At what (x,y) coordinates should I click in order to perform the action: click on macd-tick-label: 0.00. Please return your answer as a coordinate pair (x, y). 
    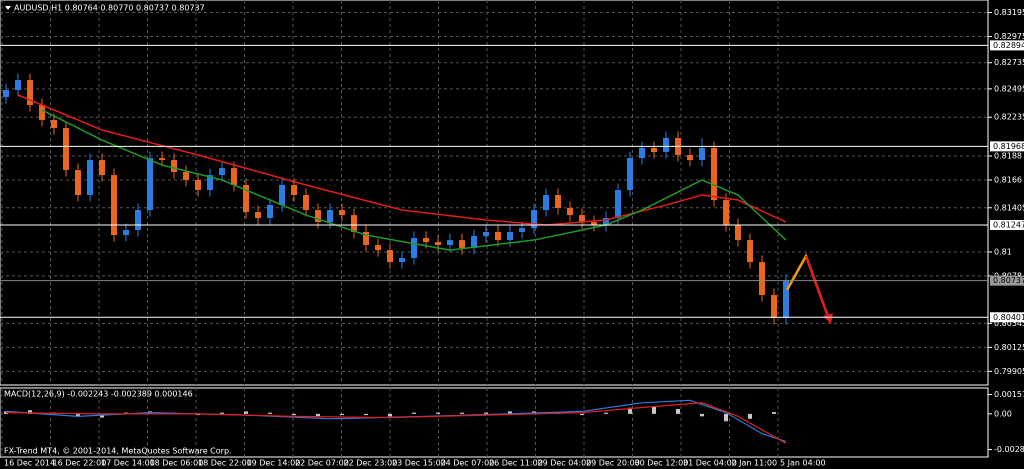
    Looking at the image, I should click on (1003, 413).